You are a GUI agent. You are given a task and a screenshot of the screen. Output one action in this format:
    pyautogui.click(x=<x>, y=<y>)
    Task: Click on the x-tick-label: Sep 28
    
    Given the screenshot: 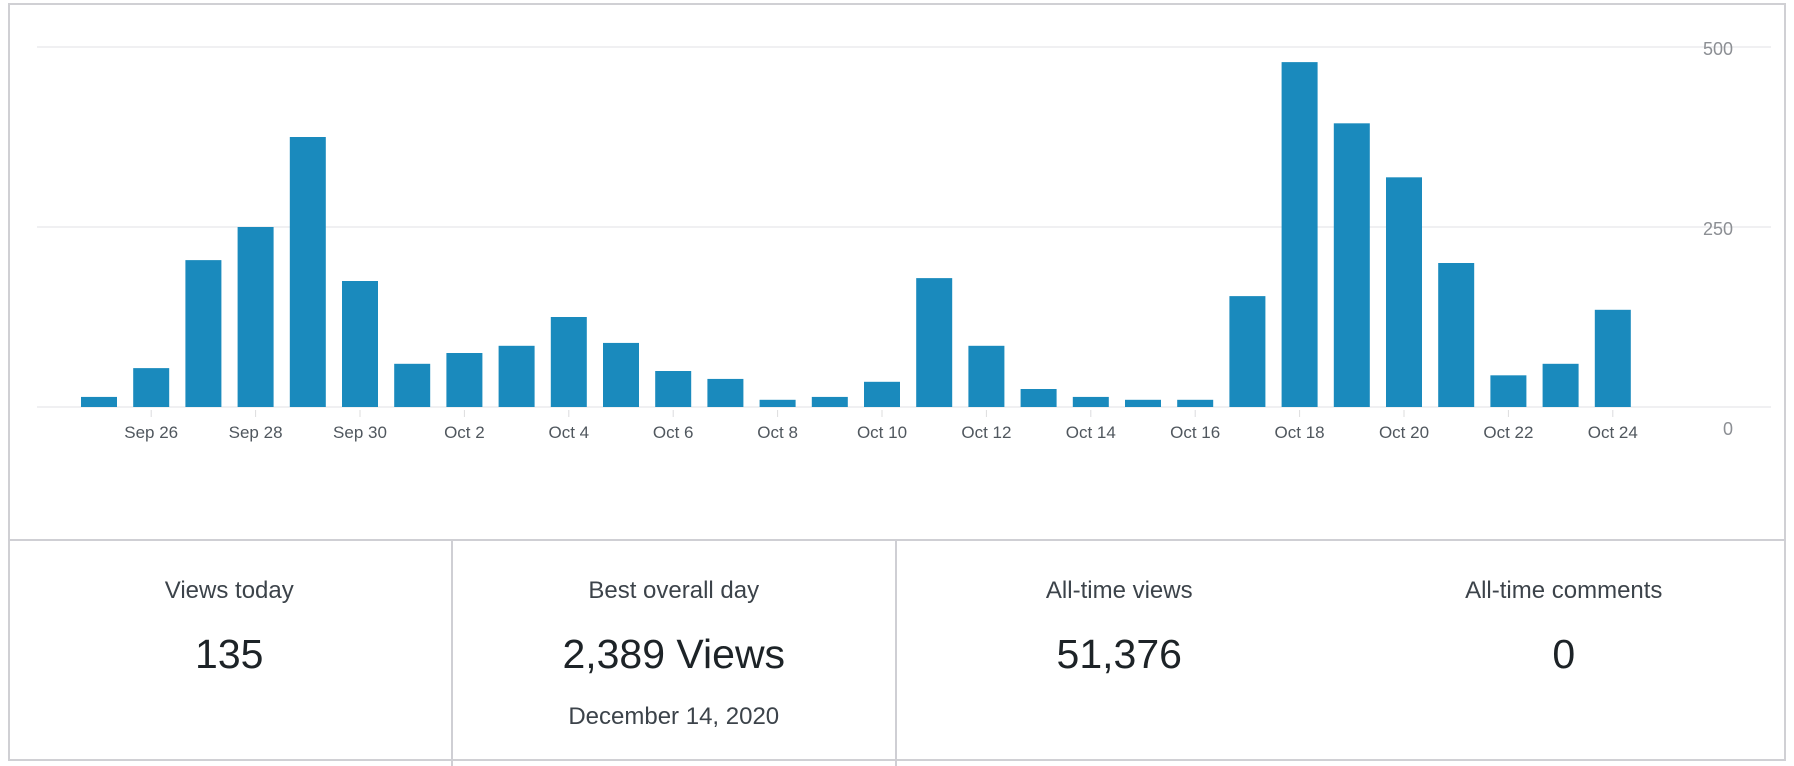 What is the action you would take?
    pyautogui.click(x=256, y=432)
    